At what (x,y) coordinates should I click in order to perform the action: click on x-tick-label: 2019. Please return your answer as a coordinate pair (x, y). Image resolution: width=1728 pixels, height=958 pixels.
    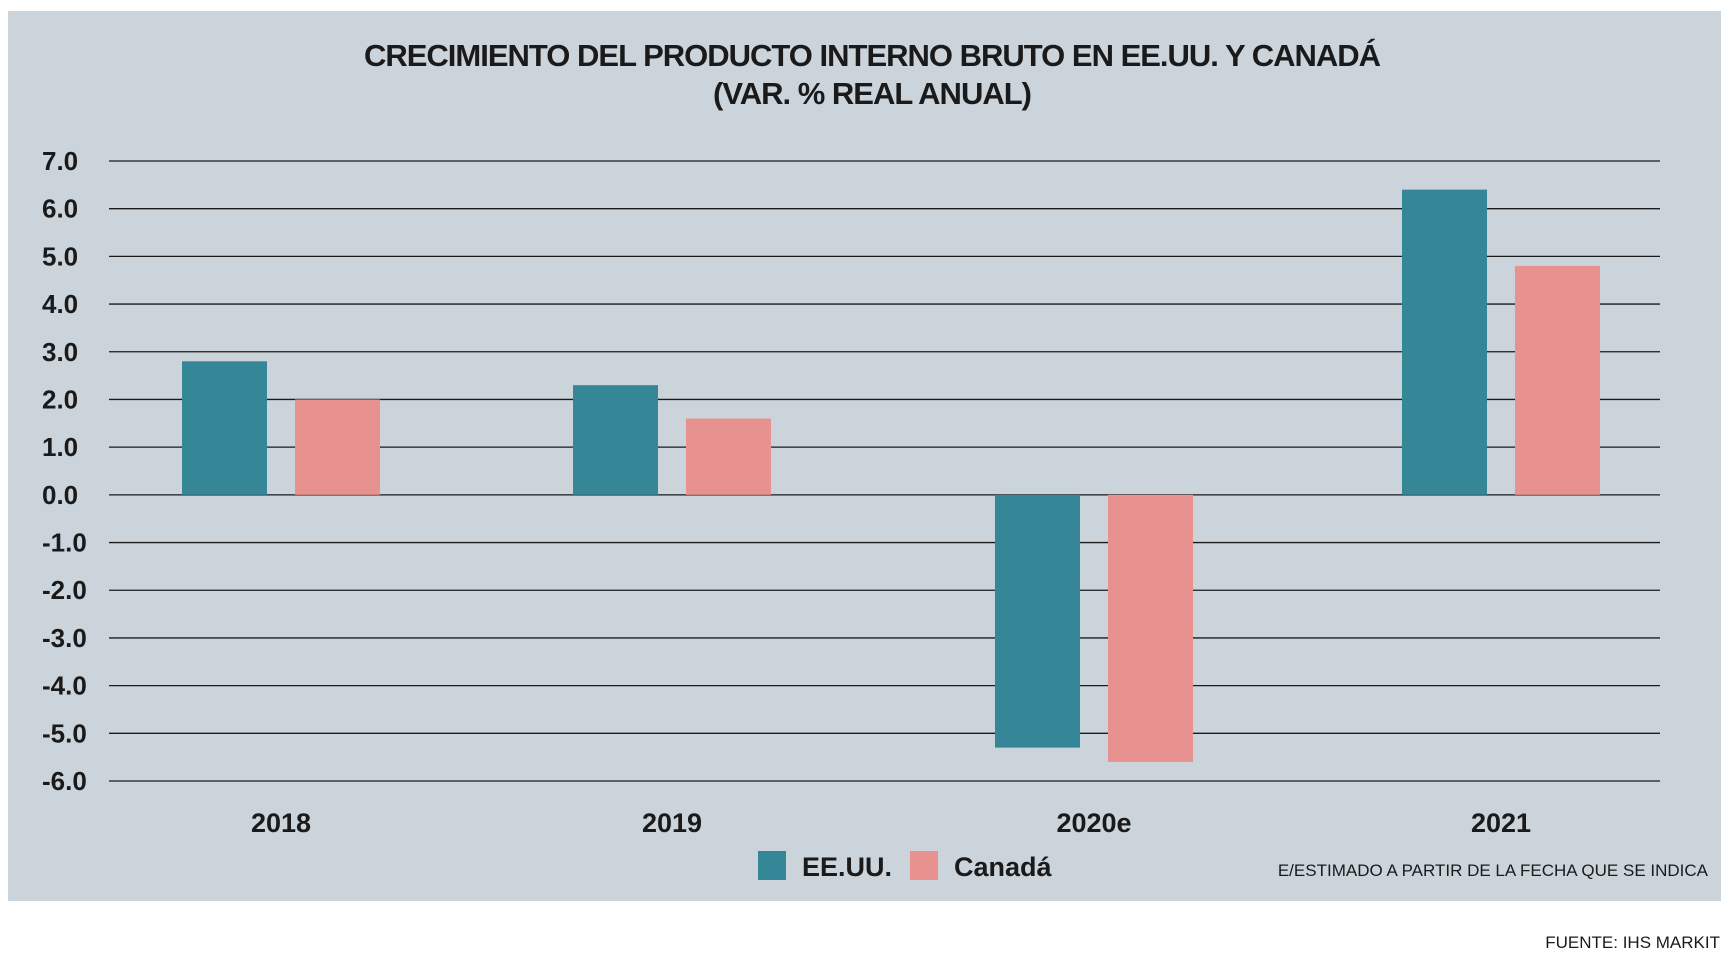
    Looking at the image, I should click on (672, 823).